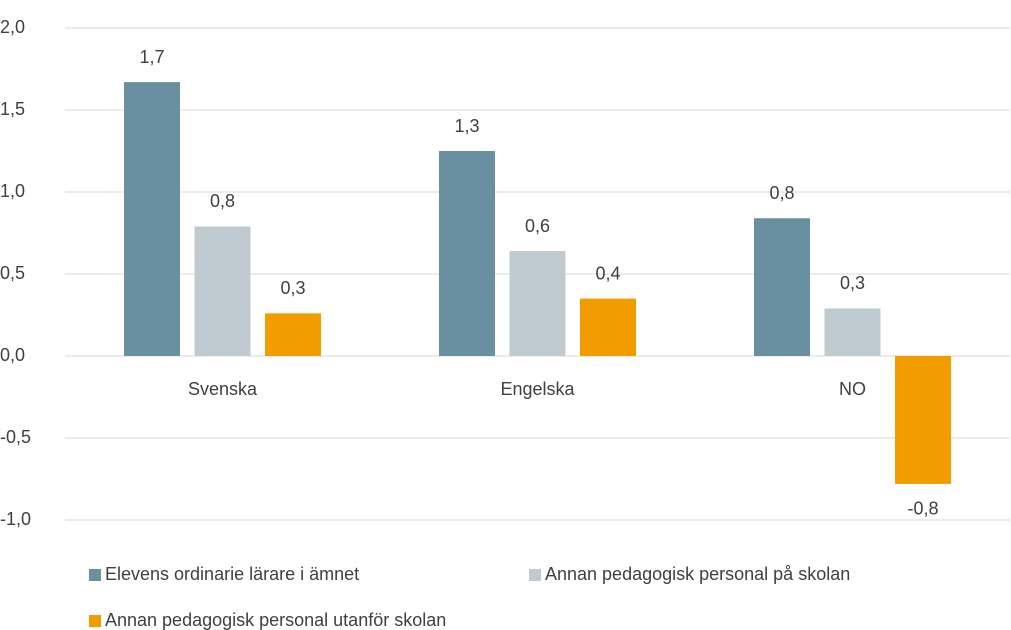 The height and width of the screenshot is (630, 1011). Describe the element at coordinates (223, 389) in the screenshot. I see `x-tick-label: Svenska` at that location.